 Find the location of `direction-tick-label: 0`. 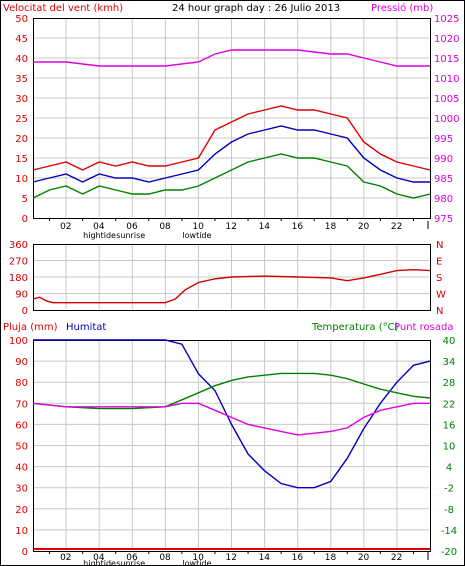

direction-tick-label: 0 is located at coordinates (25, 311).